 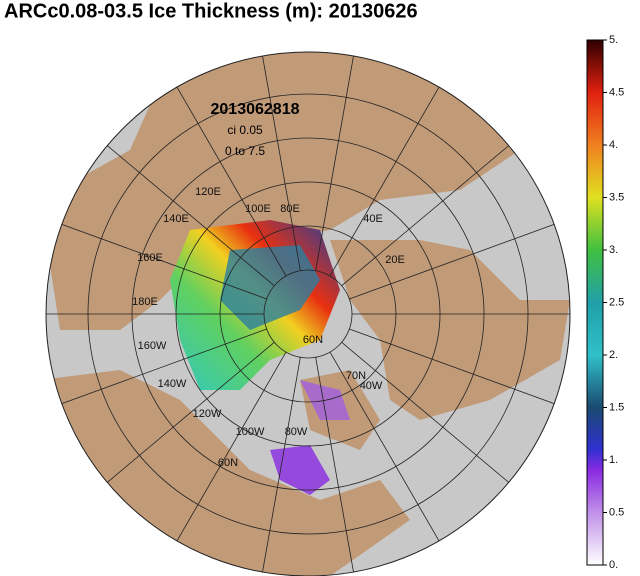 I want to click on sea-ice-thin, so click(x=270, y=287).